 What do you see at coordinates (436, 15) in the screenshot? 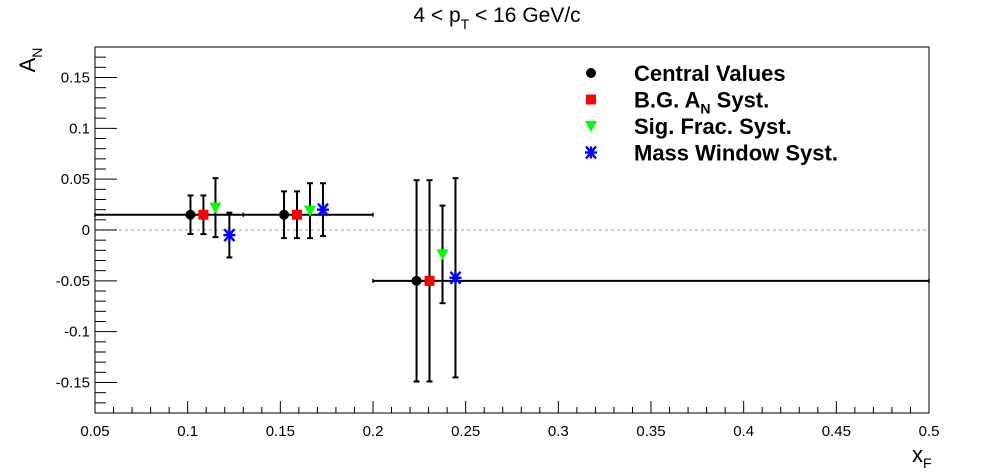
I see `chart-title-pre: 4 < p` at bounding box center [436, 15].